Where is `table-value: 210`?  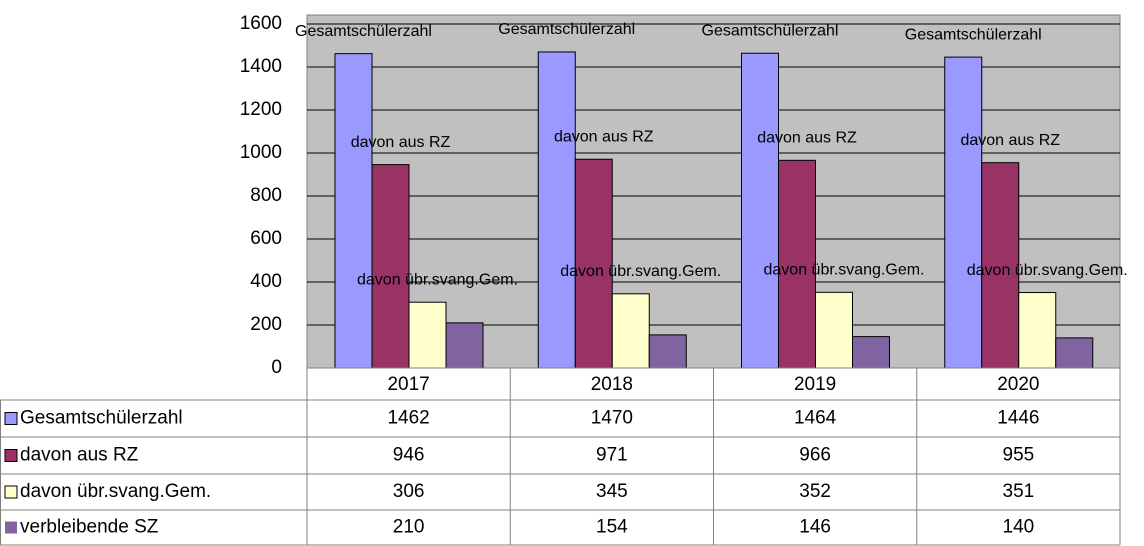
table-value: 210 is located at coordinates (409, 527).